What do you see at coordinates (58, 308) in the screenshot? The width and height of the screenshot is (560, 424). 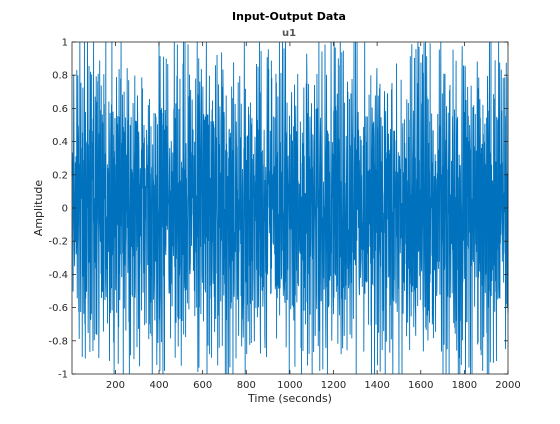 I see `y-tick-label: -0.6` at bounding box center [58, 308].